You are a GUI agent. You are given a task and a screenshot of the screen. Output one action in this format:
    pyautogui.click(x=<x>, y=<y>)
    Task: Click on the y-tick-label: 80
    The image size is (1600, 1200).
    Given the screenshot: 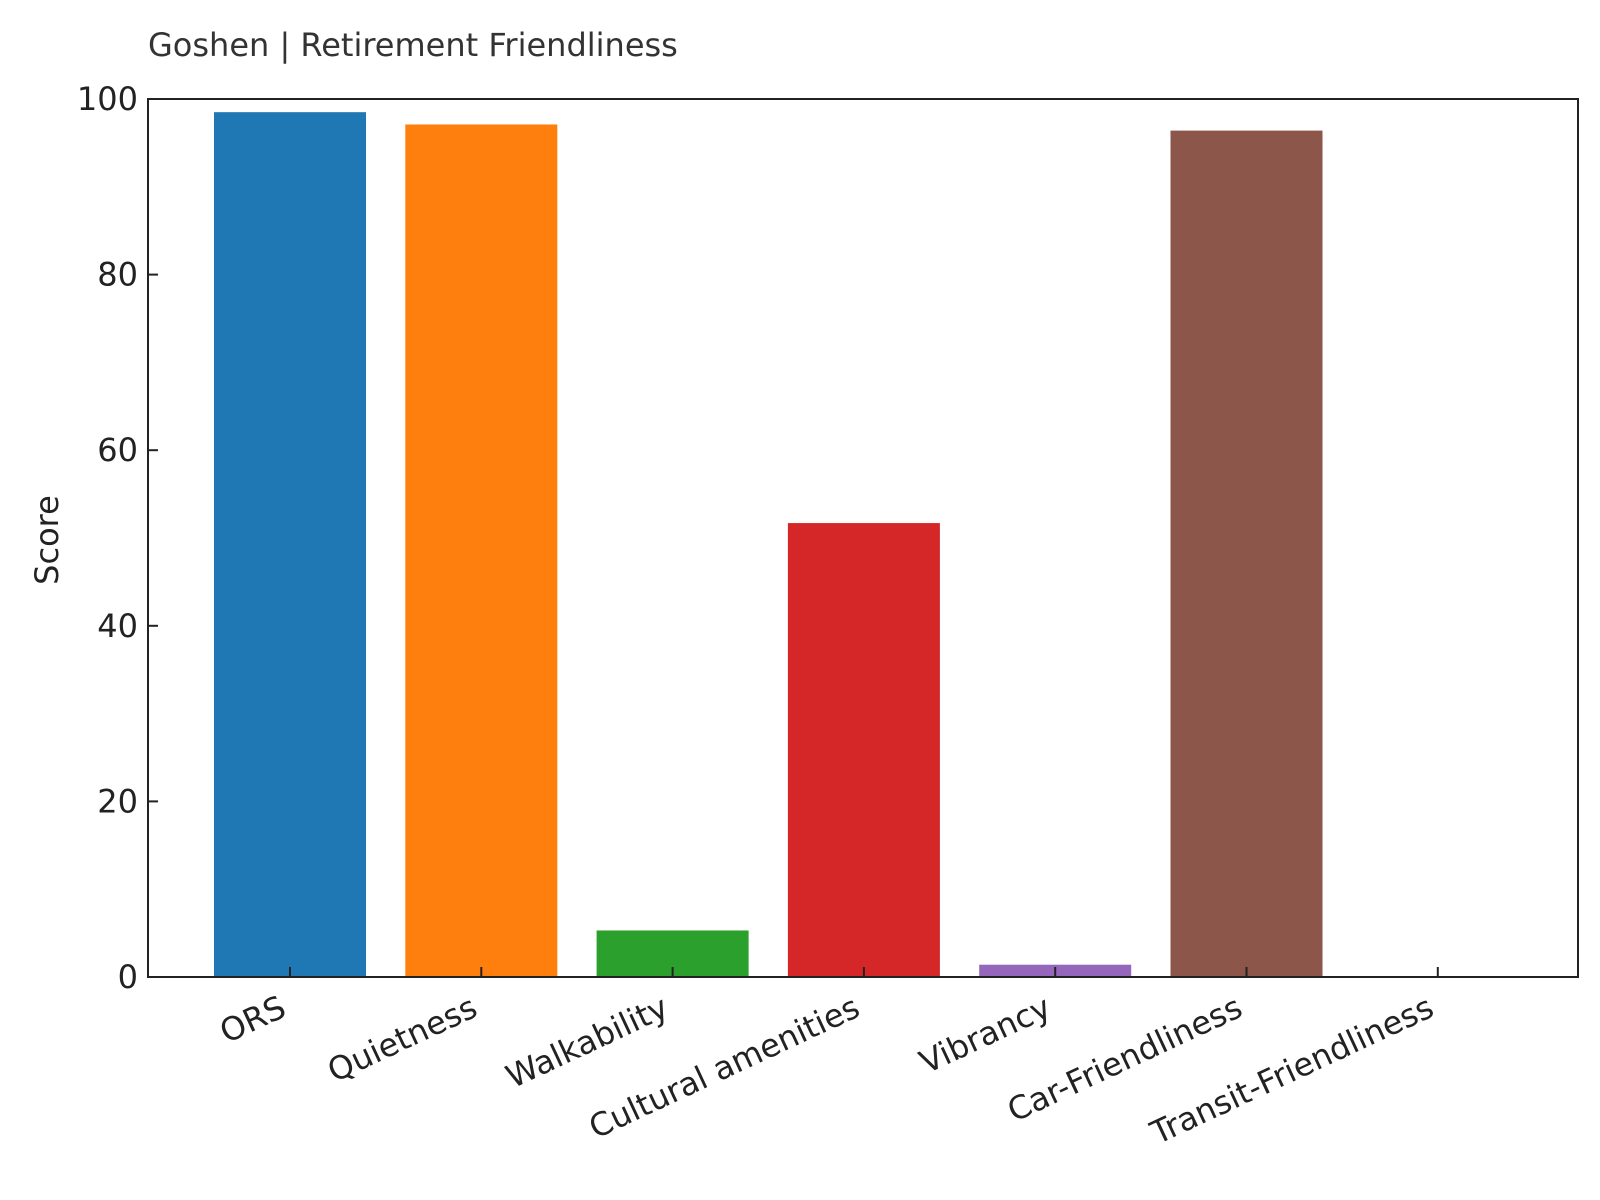 What is the action you would take?
    pyautogui.click(x=117, y=275)
    